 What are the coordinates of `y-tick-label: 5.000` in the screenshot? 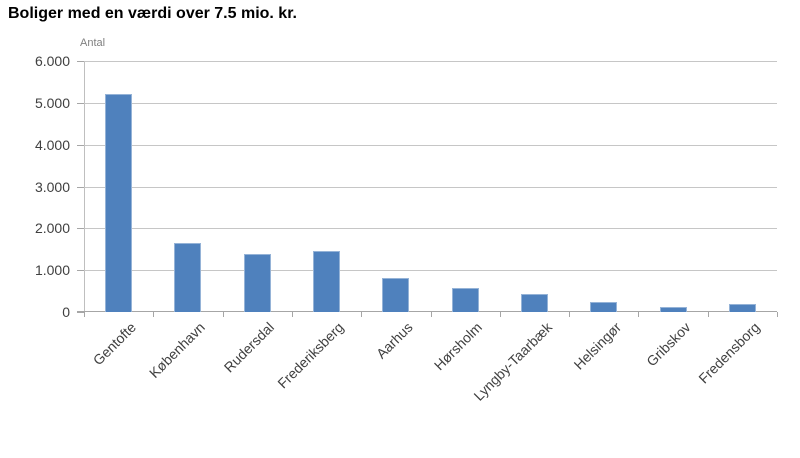 It's located at (52, 102).